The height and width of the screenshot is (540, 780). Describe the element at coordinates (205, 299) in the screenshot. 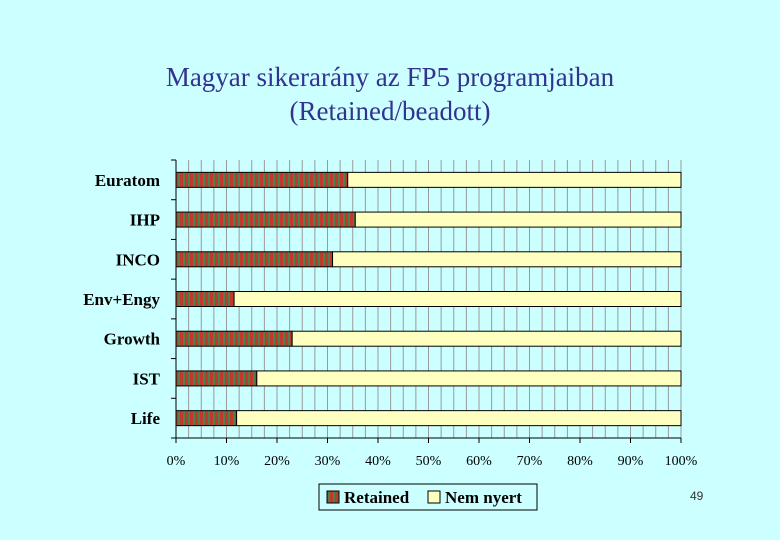

I see `bar-retained-env-engy` at that location.